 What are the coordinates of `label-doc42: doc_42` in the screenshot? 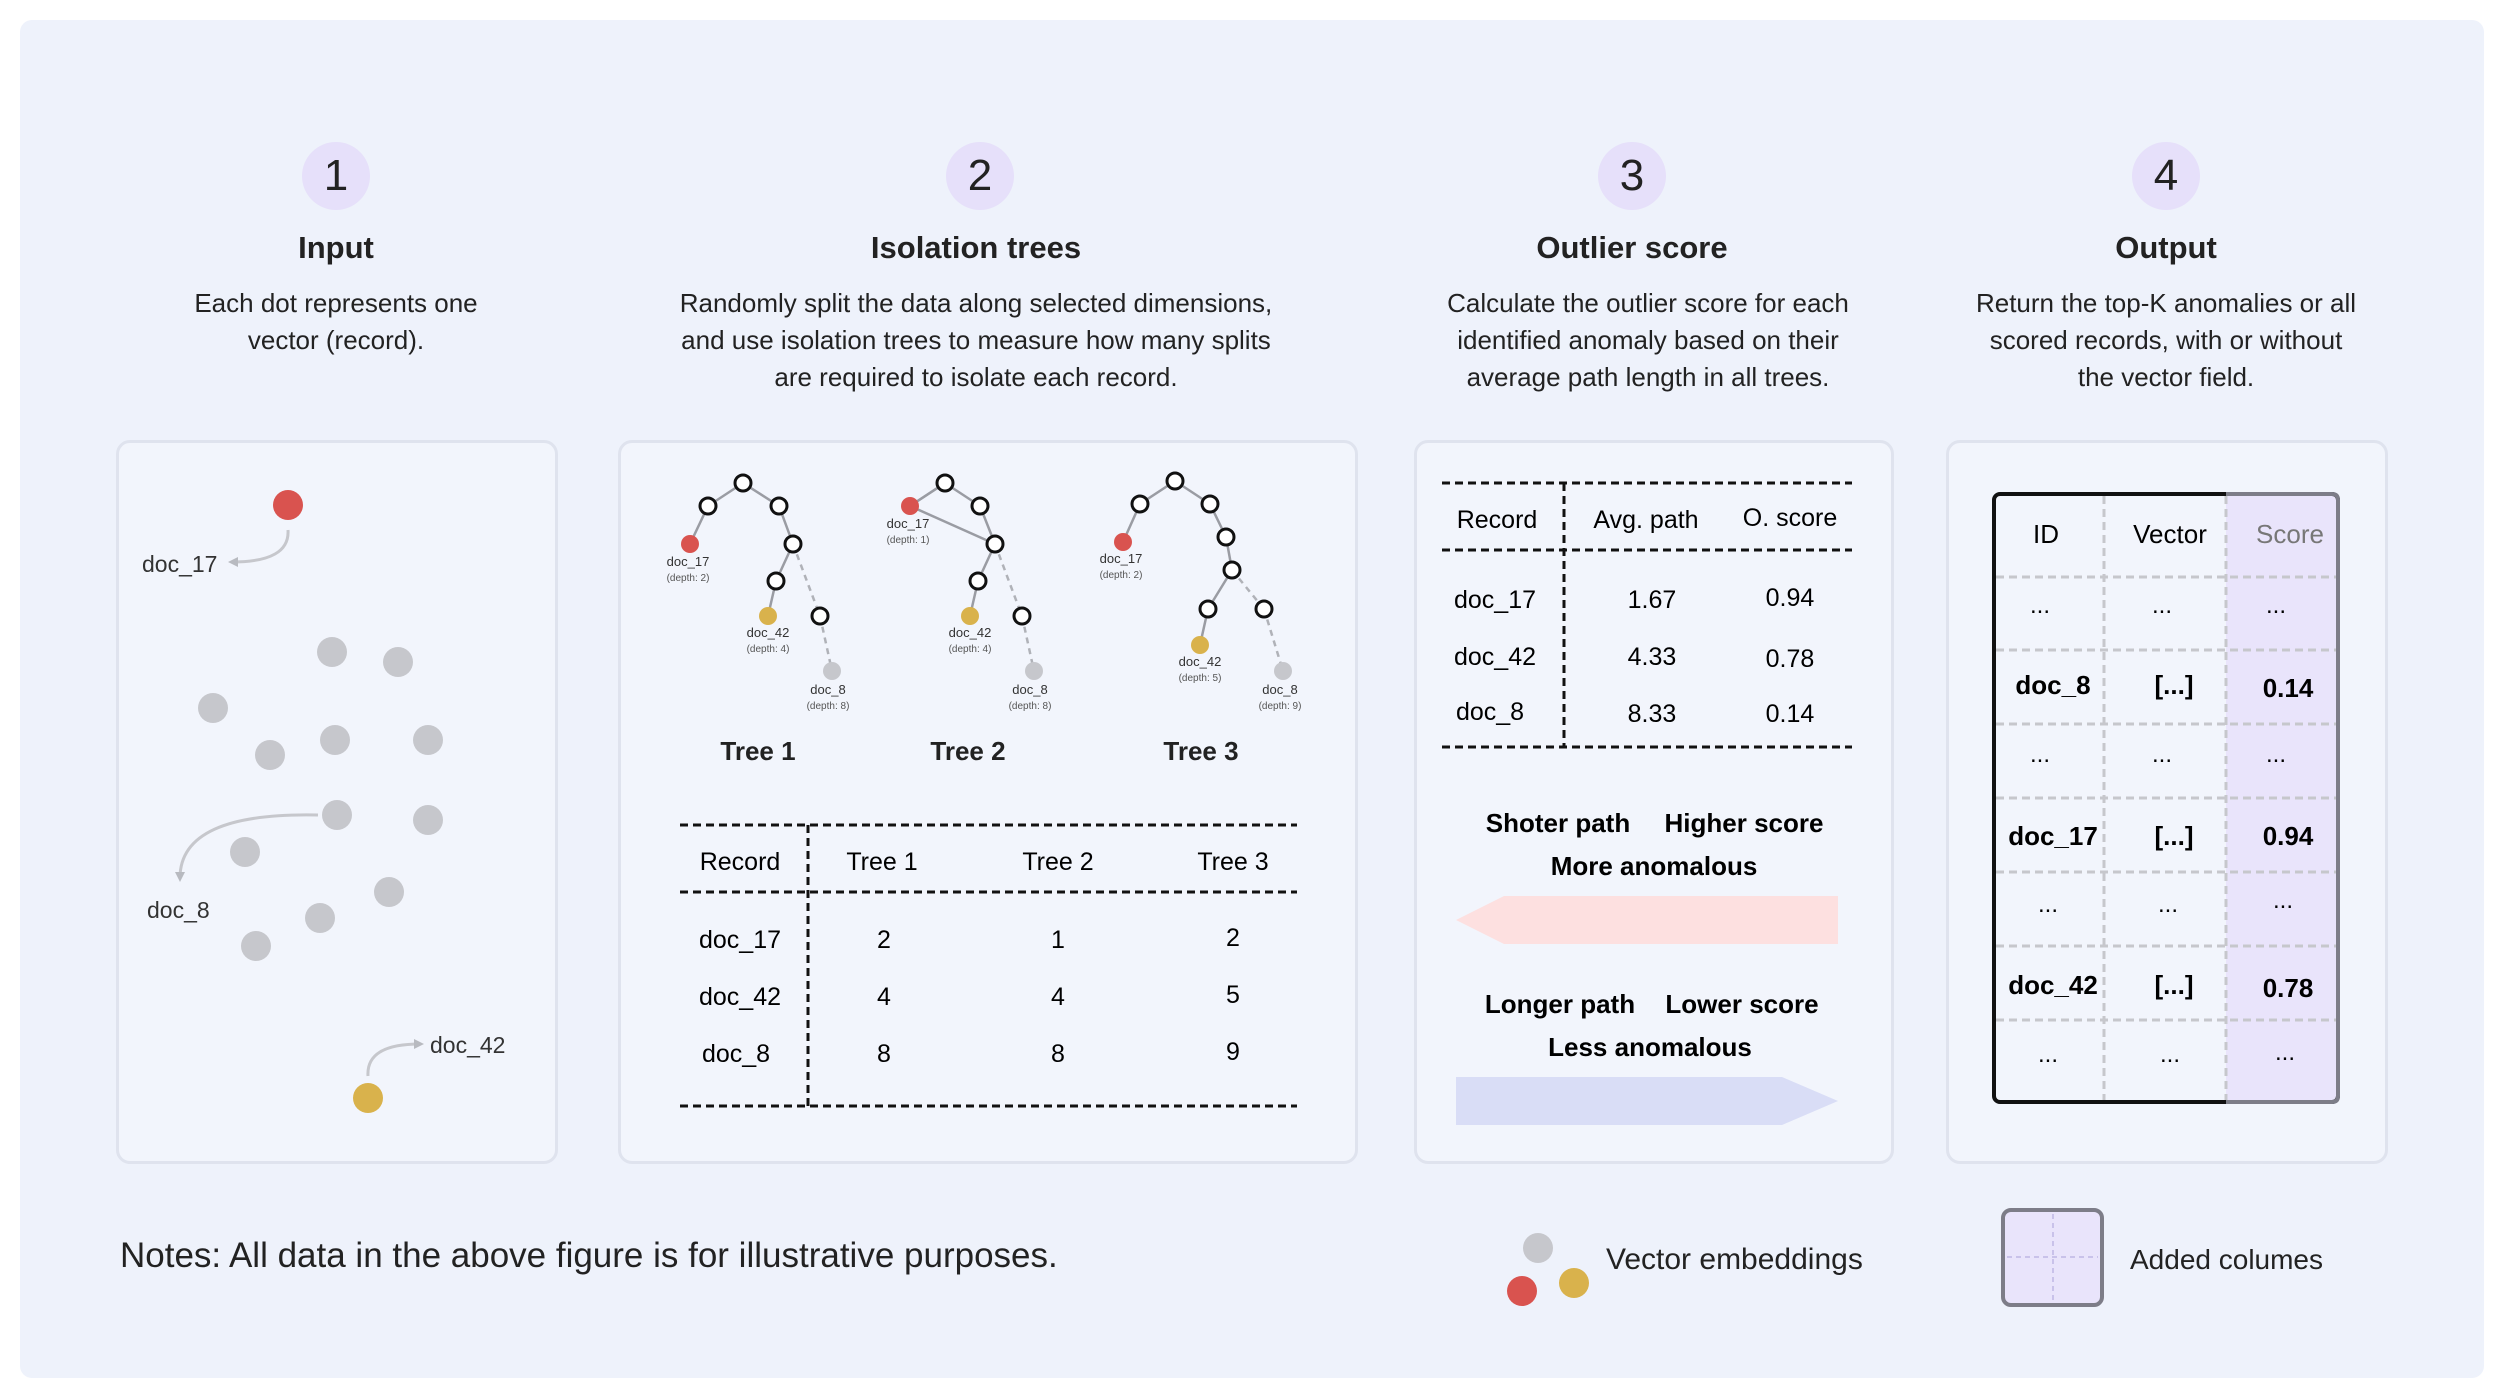 It's located at (467, 1045).